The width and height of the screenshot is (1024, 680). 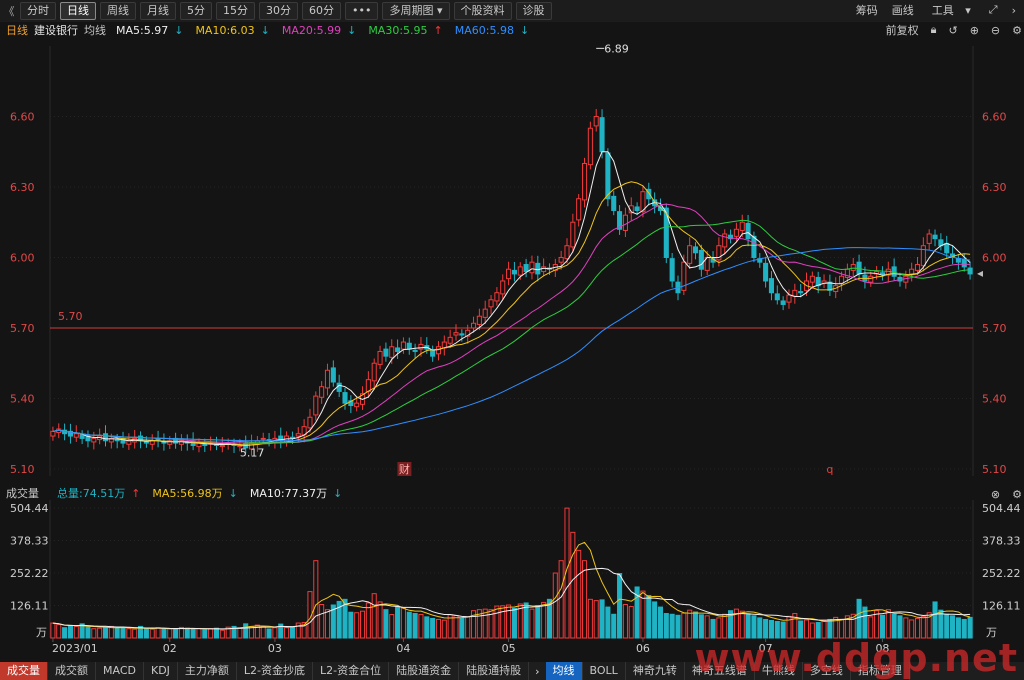 I want to click on y-tick-label-left-3: 6.00, so click(x=22, y=257).